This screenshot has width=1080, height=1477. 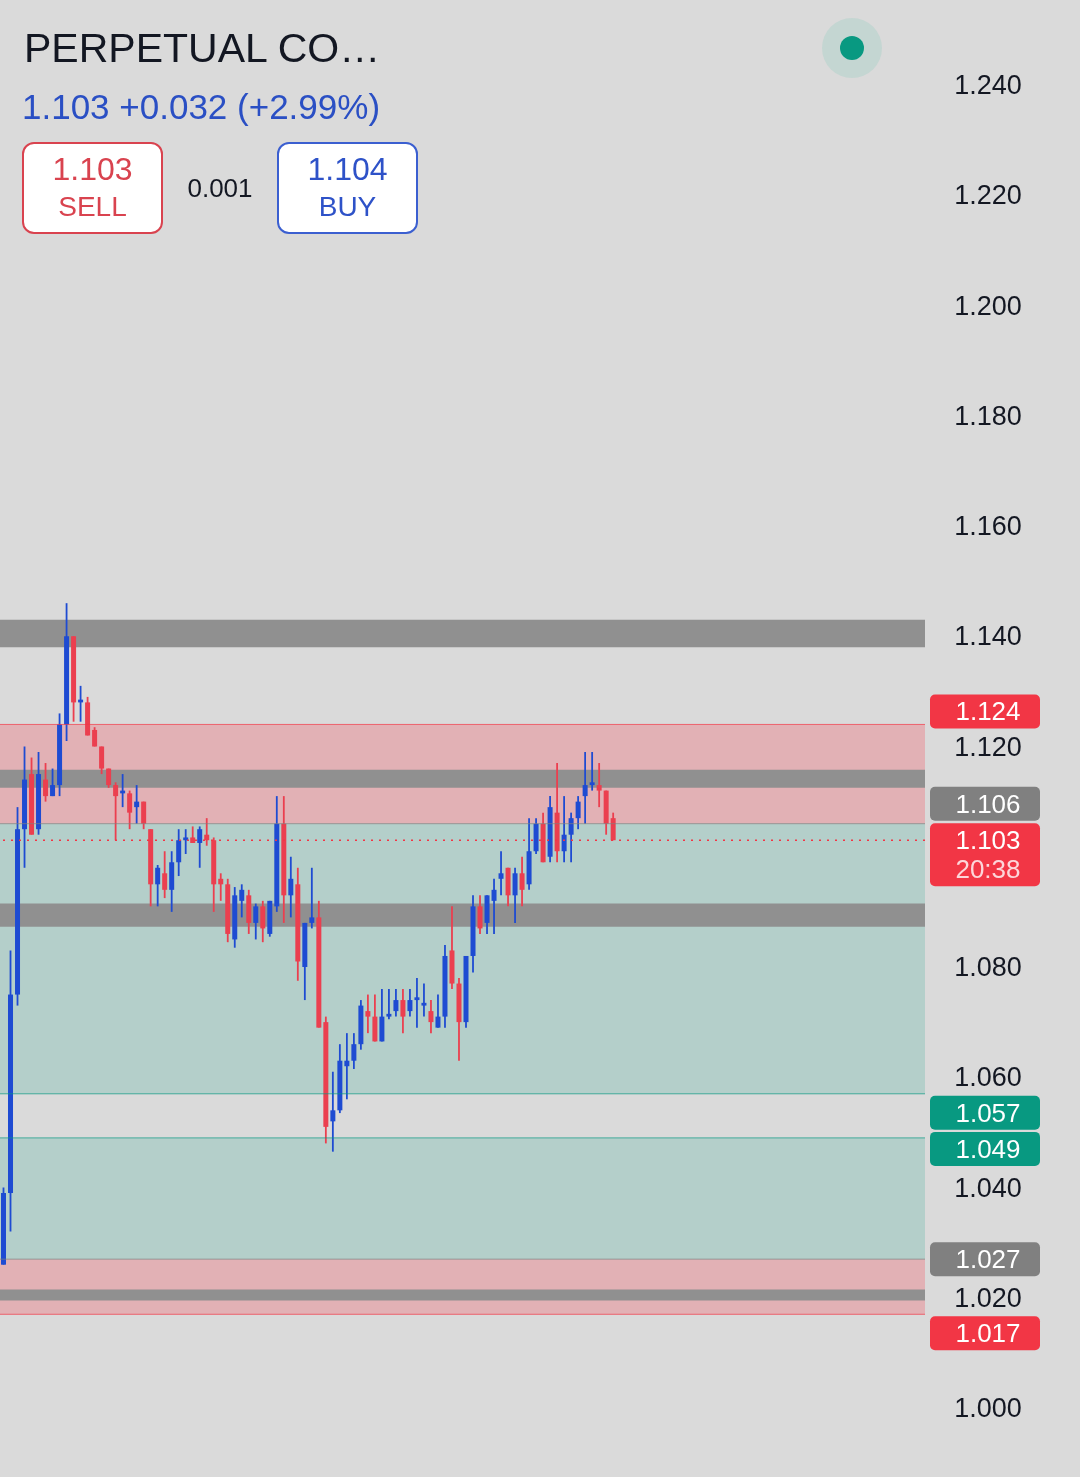 I want to click on button: 1.103 SELL, so click(x=92, y=188).